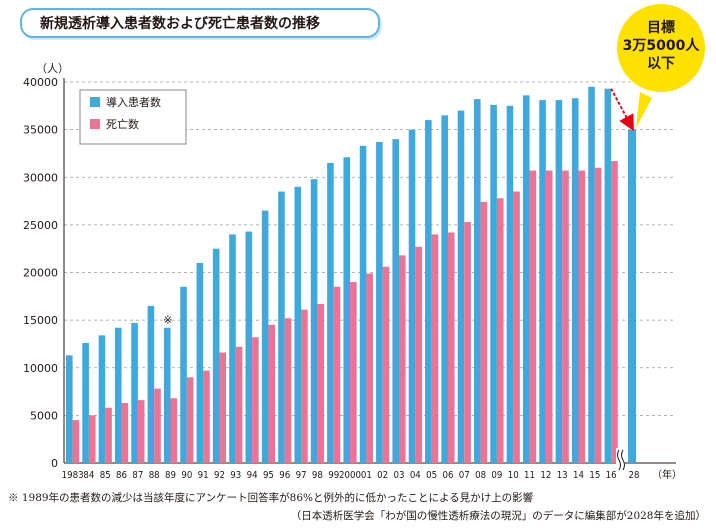  What do you see at coordinates (40, 225) in the screenshot?
I see `y-tick-label: 25000` at bounding box center [40, 225].